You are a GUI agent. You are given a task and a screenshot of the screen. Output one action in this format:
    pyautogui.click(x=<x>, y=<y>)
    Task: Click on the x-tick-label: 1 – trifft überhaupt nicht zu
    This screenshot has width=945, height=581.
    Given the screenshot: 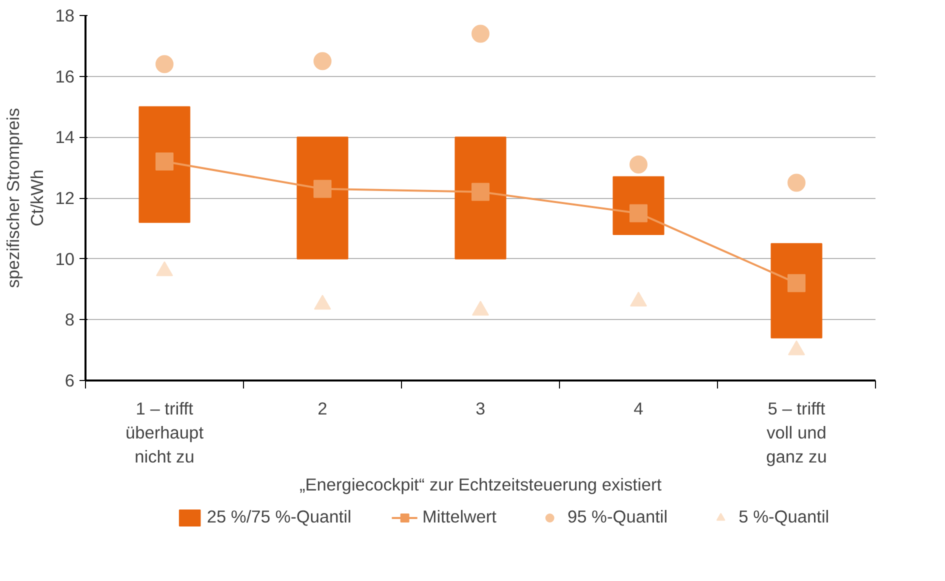 What is the action you would take?
    pyautogui.click(x=164, y=432)
    